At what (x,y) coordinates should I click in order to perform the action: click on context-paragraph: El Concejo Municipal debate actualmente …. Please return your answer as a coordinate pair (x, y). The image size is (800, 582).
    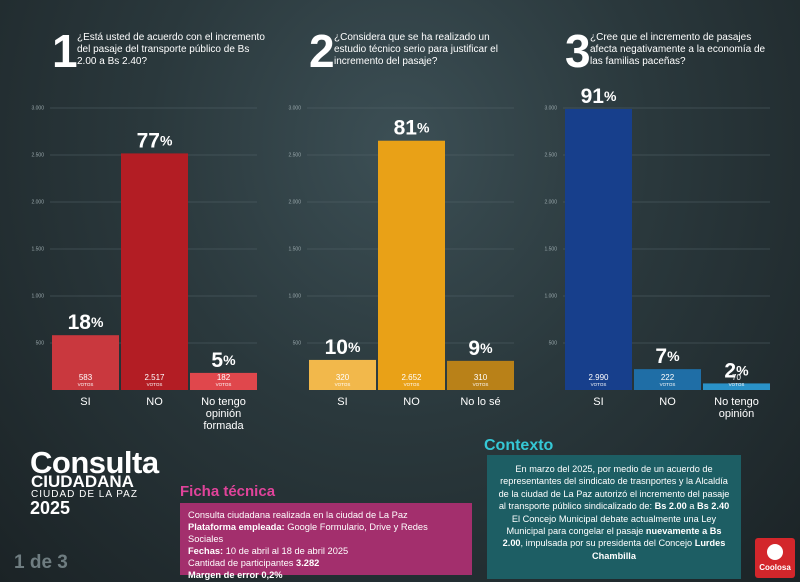
    Looking at the image, I should click on (614, 538).